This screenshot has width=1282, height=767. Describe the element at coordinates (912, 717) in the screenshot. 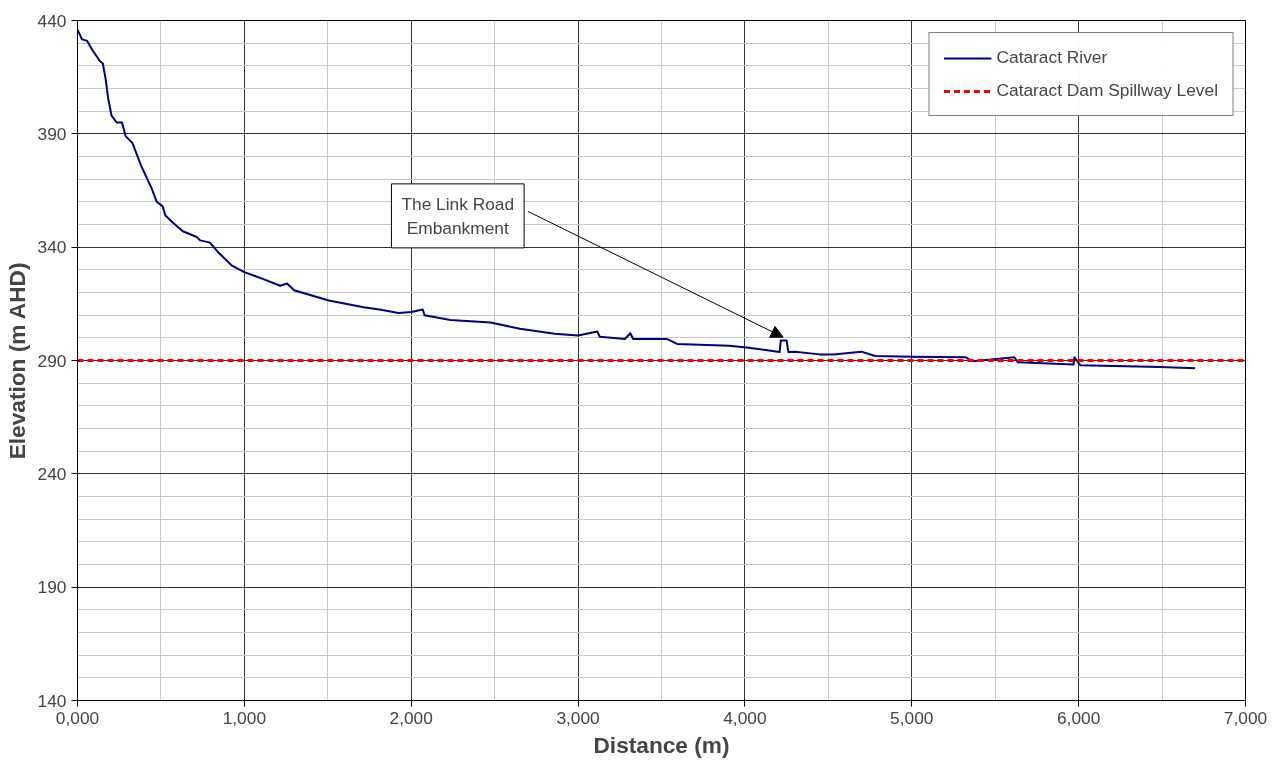

I see `x-tick-label: 5,000` at that location.